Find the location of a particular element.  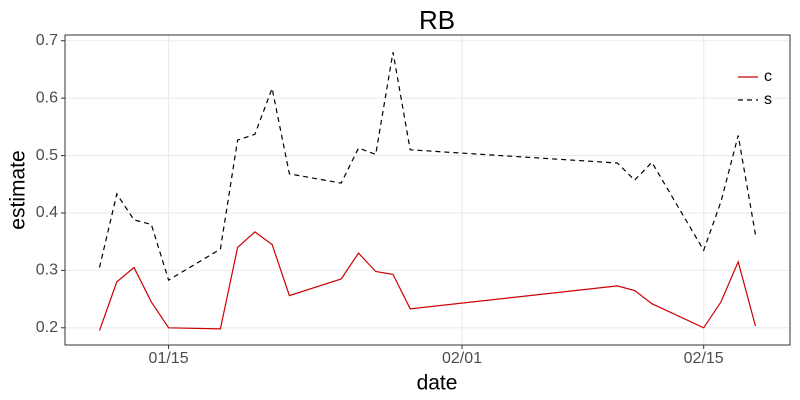

y-axis-label: estimate is located at coordinates (18, 189).